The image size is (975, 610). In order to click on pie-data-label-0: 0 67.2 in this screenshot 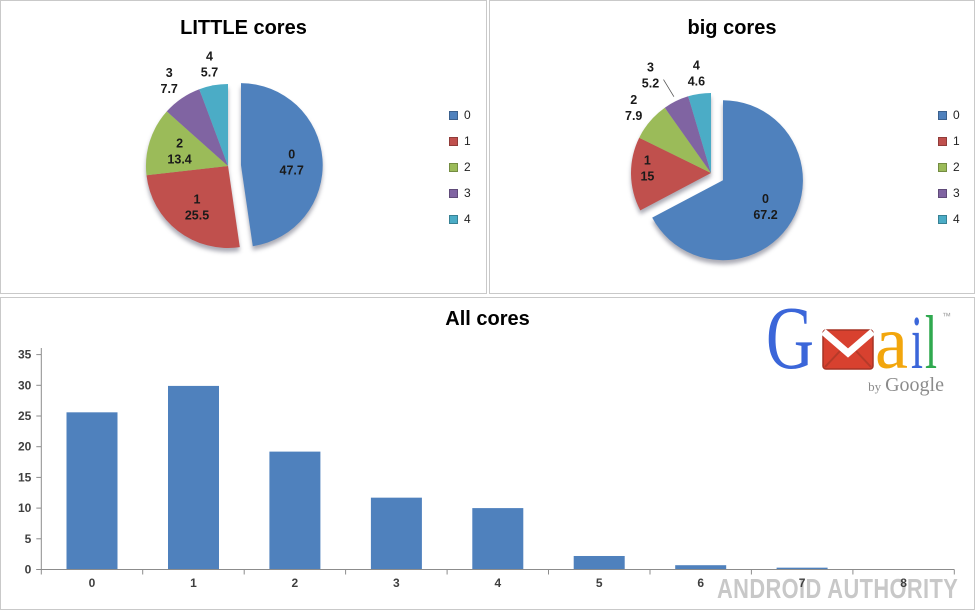, I will do `click(765, 207)`.